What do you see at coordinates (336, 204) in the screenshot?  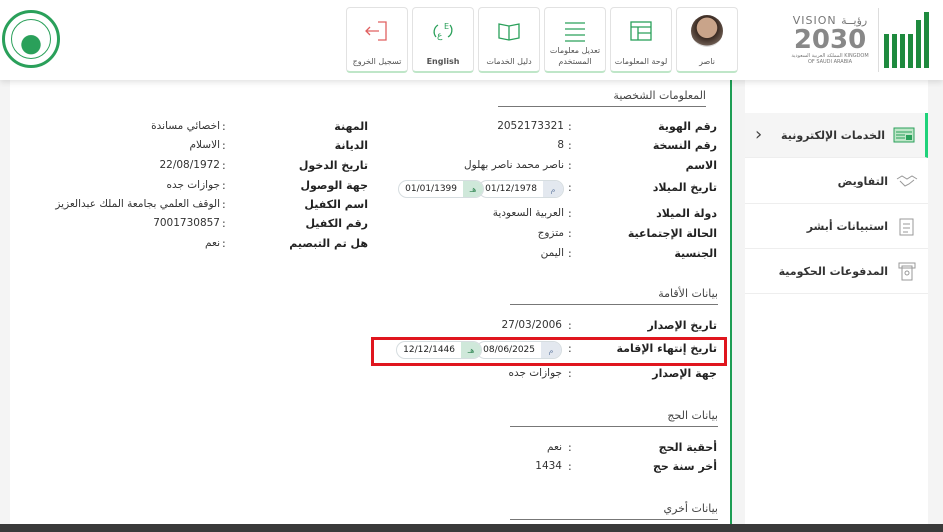 I see `field-label: اسم الكفيل` at bounding box center [336, 204].